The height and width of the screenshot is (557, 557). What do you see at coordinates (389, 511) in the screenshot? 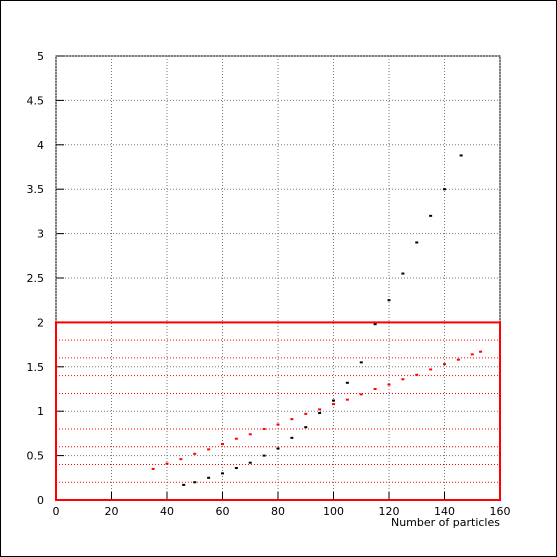
I see `x-tick-label: 120` at bounding box center [389, 511].